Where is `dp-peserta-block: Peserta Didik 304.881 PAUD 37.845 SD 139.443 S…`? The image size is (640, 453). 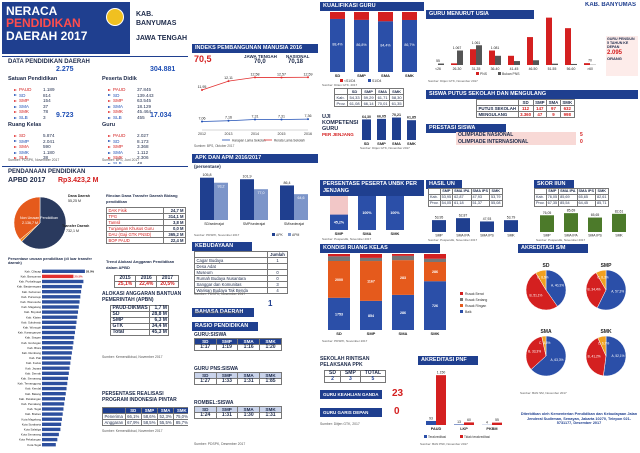
dp-peserta-block: Peserta Didik 304.881 PAUD 37.845 SD 139.443 S… is located at coordinates (144, 93).